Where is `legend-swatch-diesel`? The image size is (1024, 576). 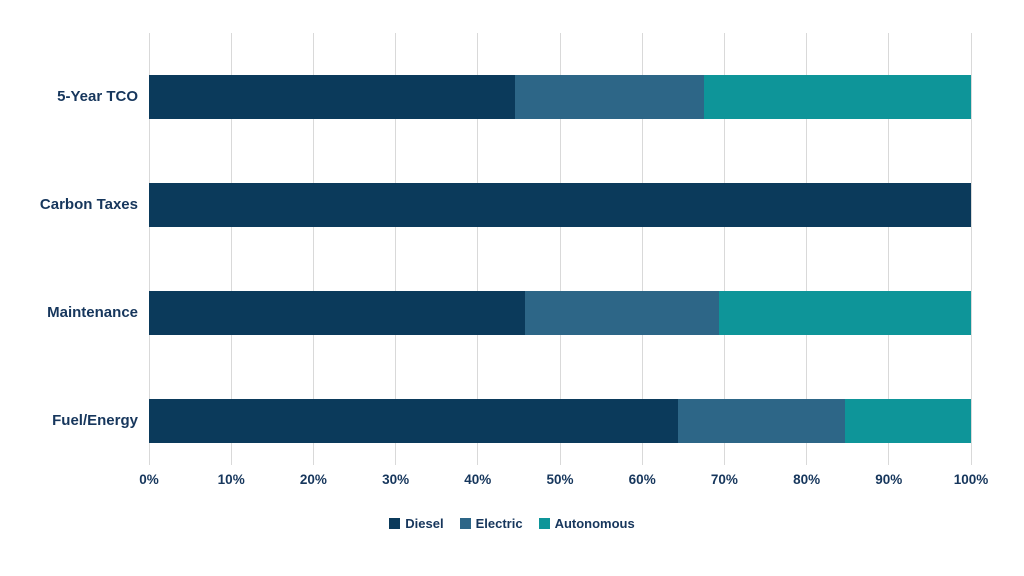
legend-swatch-diesel is located at coordinates (395, 523).